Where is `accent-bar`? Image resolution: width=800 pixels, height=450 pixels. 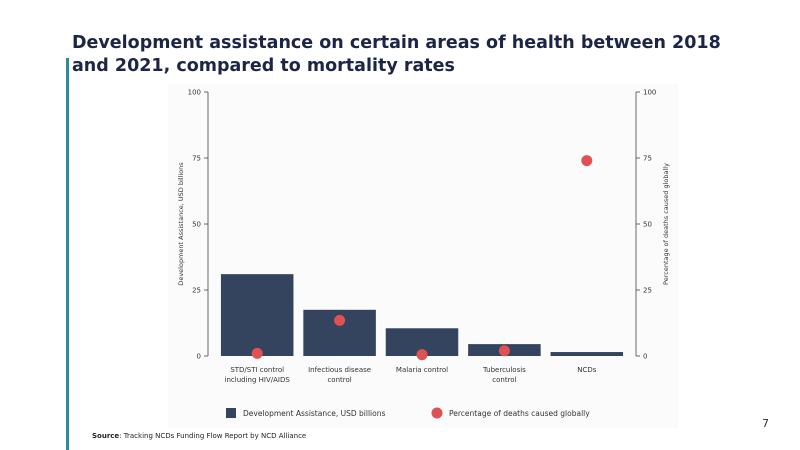
accent-bar is located at coordinates (67, 254).